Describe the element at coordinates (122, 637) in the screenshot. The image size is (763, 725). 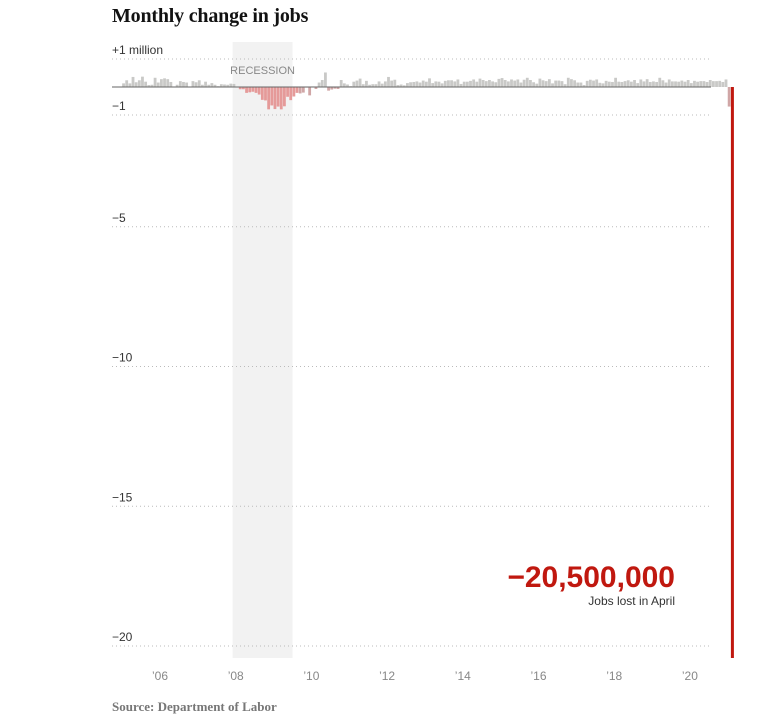
I see `y-tick-label: −20` at that location.